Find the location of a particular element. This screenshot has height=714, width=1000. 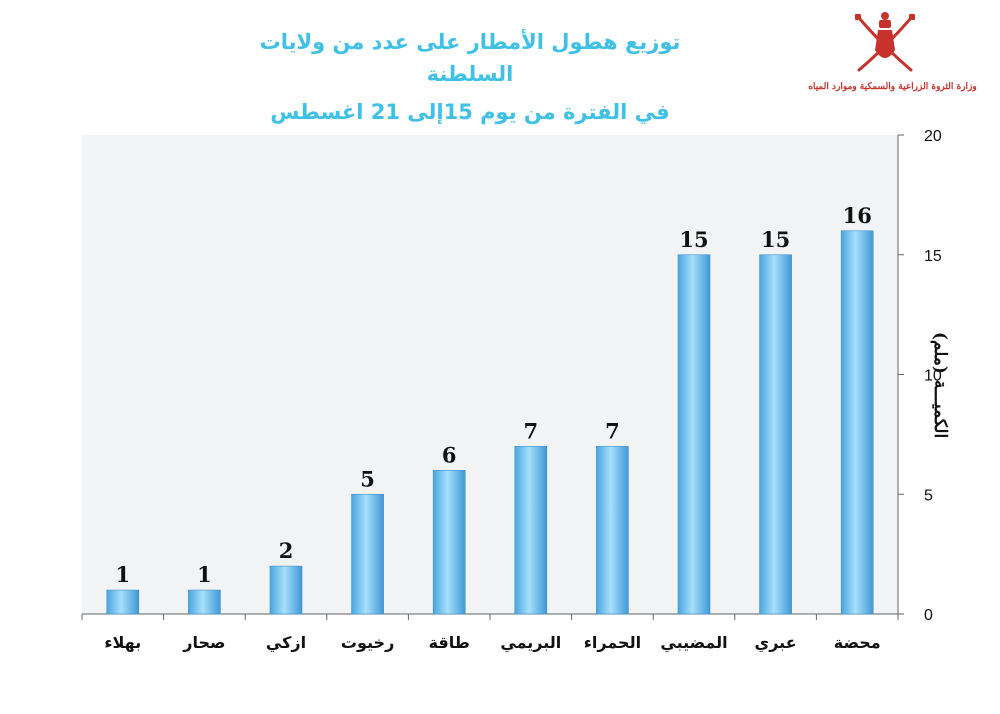

y-tick-label: 0 is located at coordinates (928, 615).